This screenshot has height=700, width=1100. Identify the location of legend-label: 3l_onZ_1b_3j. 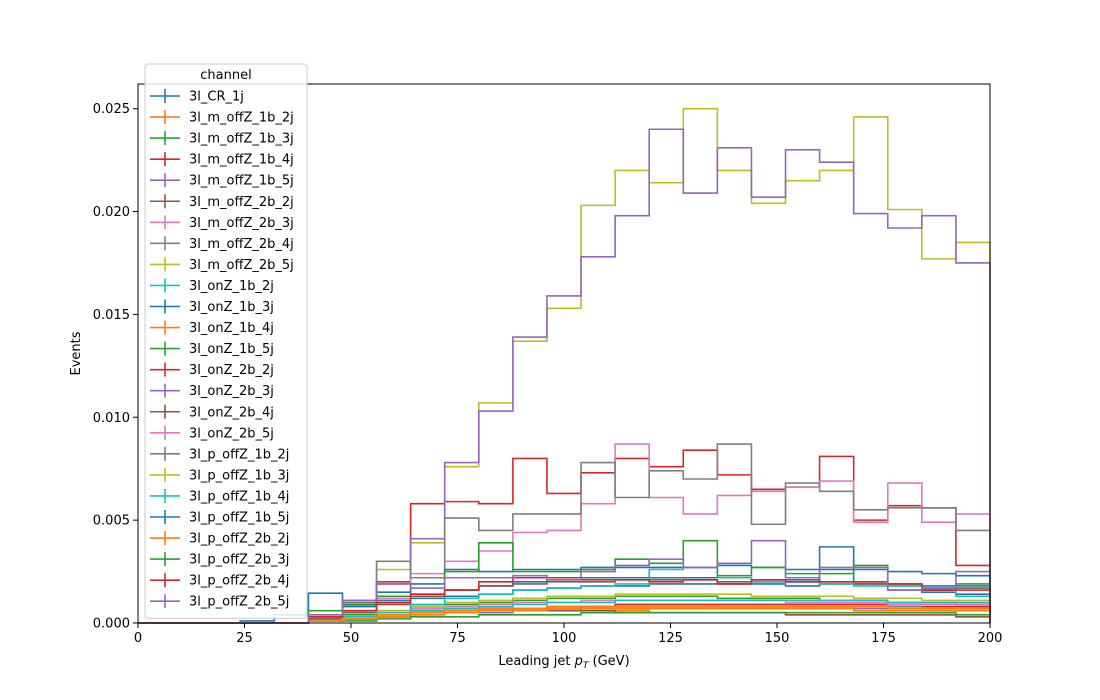
(231, 307).